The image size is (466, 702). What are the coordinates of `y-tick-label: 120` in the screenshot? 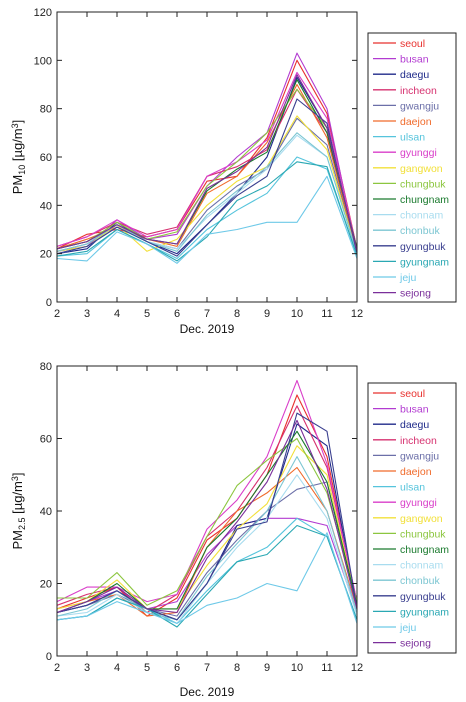 It's located at (43, 13).